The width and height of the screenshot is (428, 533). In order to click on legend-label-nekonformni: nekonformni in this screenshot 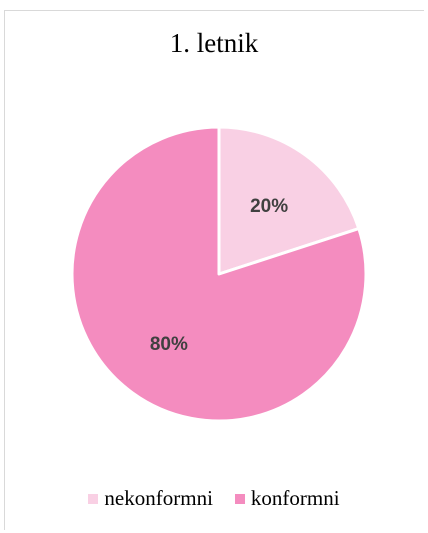, I will do `click(158, 498)`.